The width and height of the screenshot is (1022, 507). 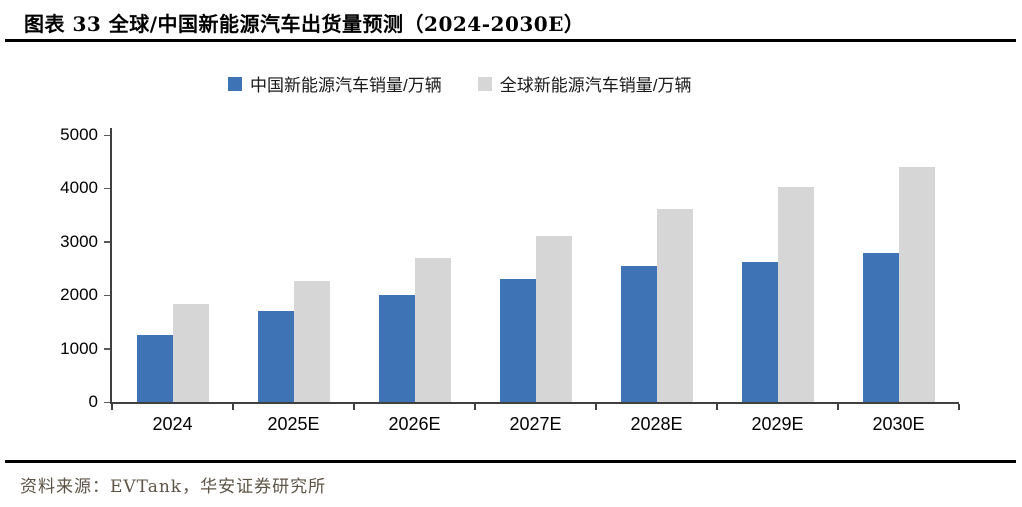 What do you see at coordinates (93, 401) in the screenshot?
I see `y-tick-label: 0` at bounding box center [93, 401].